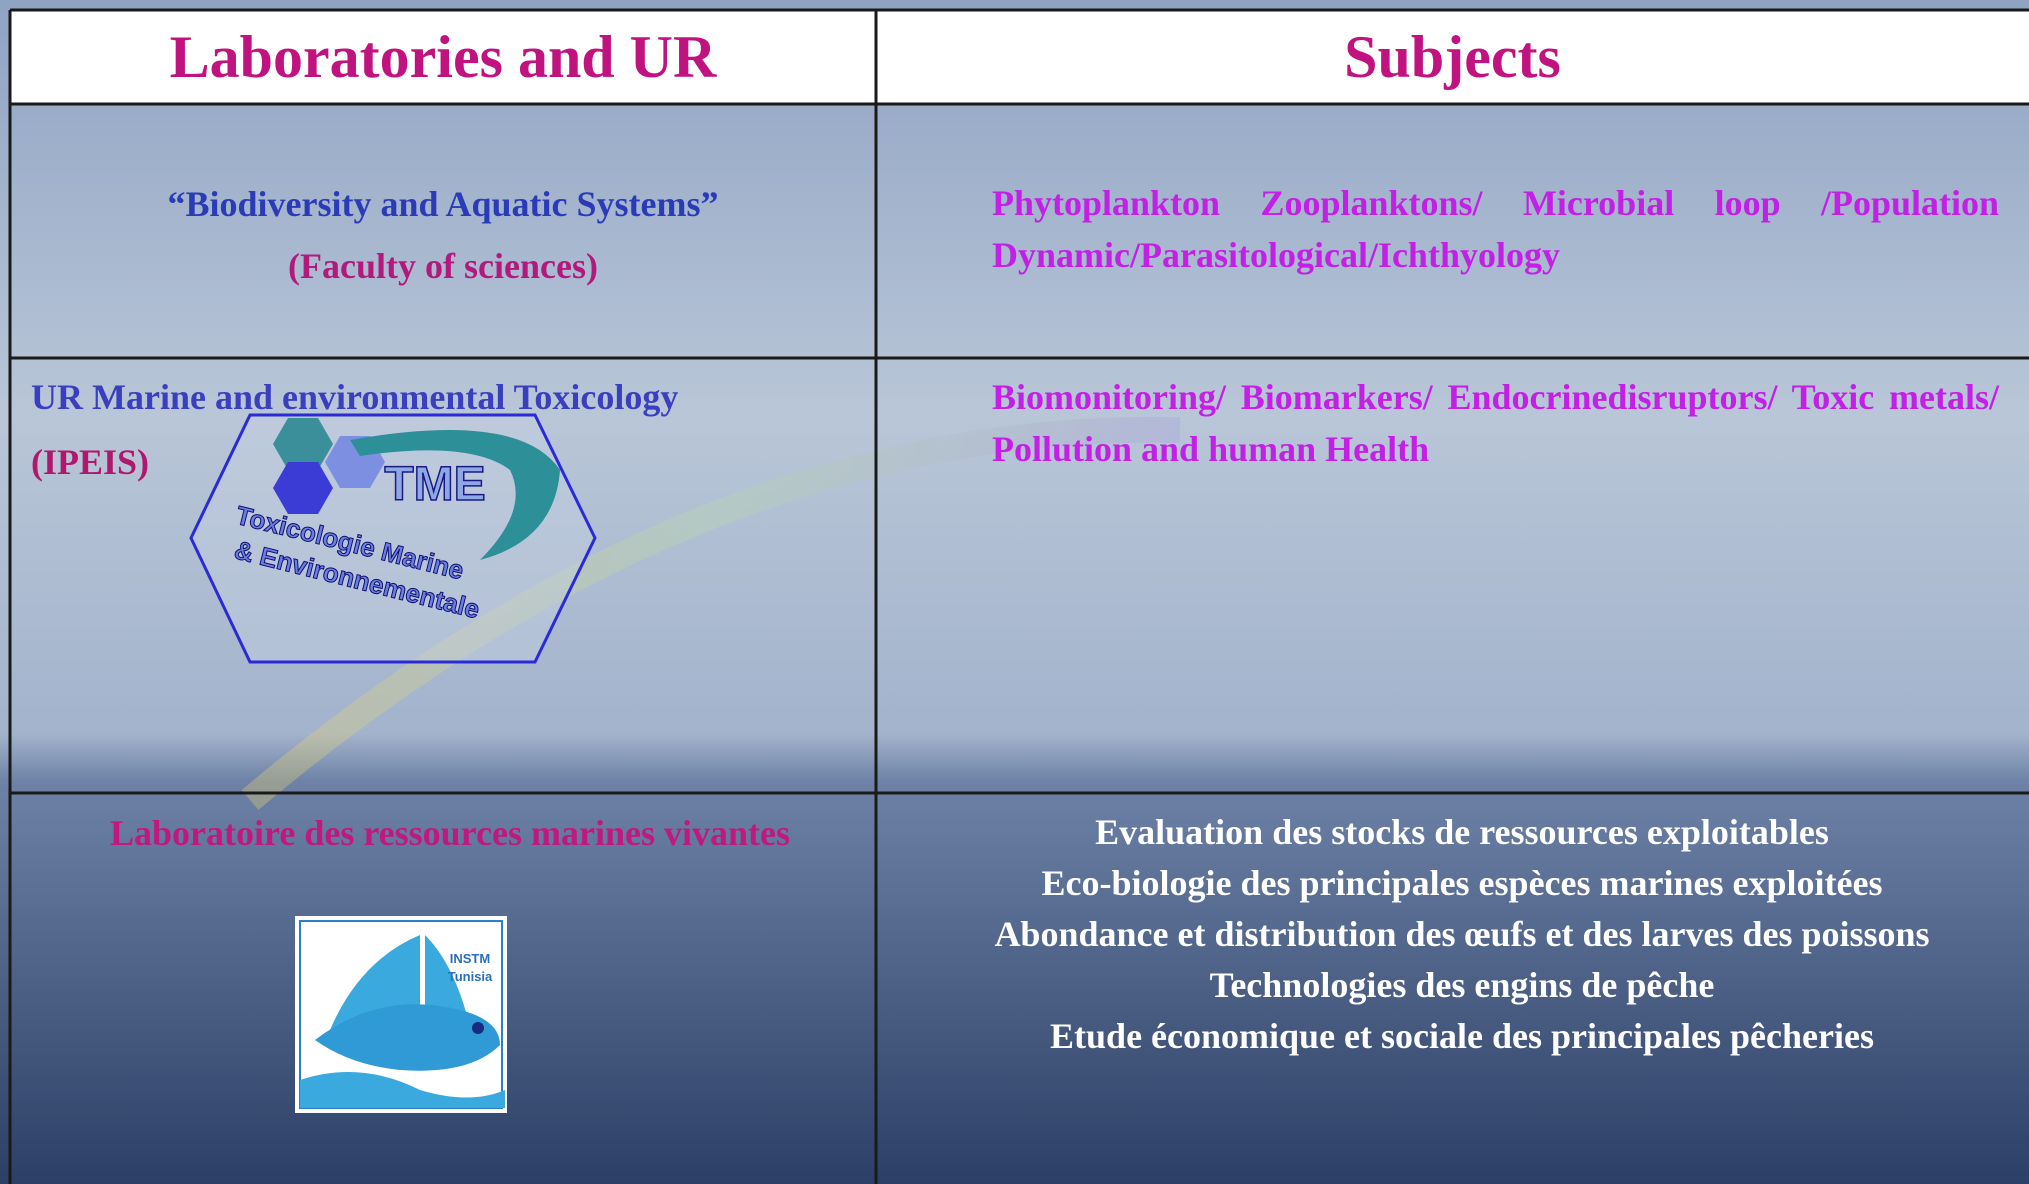 The width and height of the screenshot is (2029, 1184). I want to click on header-cell: Subjects, so click(1452, 57).